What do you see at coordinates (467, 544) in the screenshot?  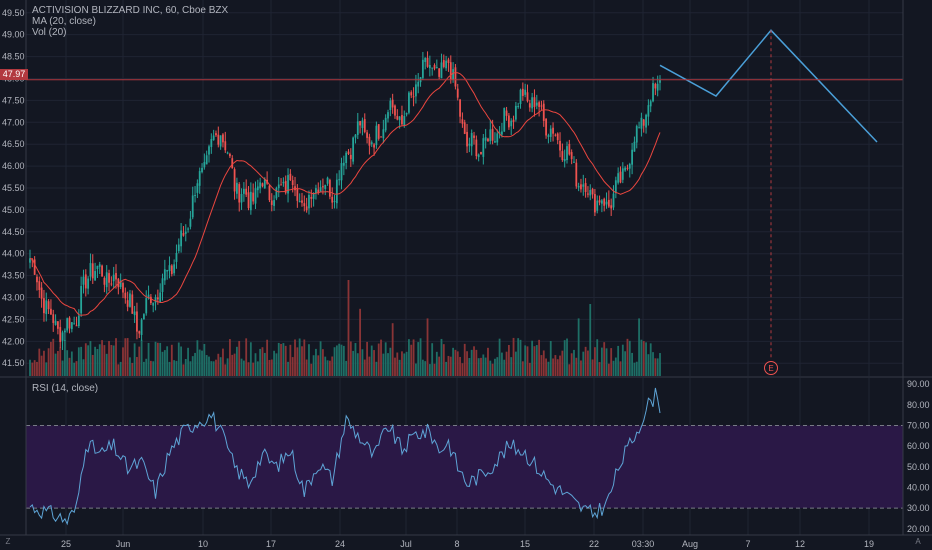 I see `time-axis-ticks: 25 Jun 10 17 24 Jul 8 15 22 03:30 Aug 7 12 19` at bounding box center [467, 544].